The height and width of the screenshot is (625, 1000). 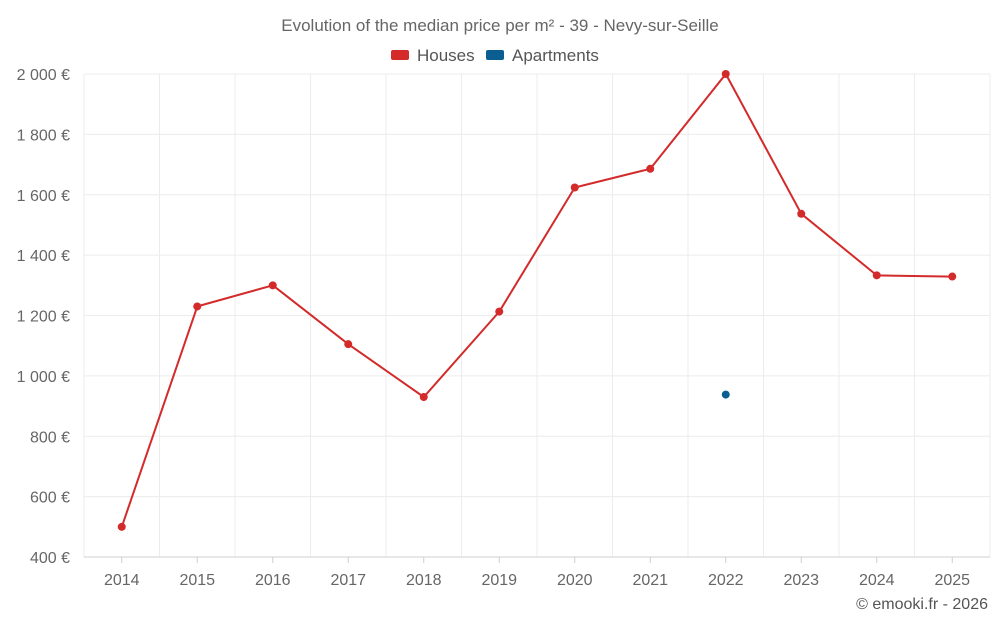 What do you see at coordinates (273, 580) in the screenshot?
I see `x-tick-label: 2016` at bounding box center [273, 580].